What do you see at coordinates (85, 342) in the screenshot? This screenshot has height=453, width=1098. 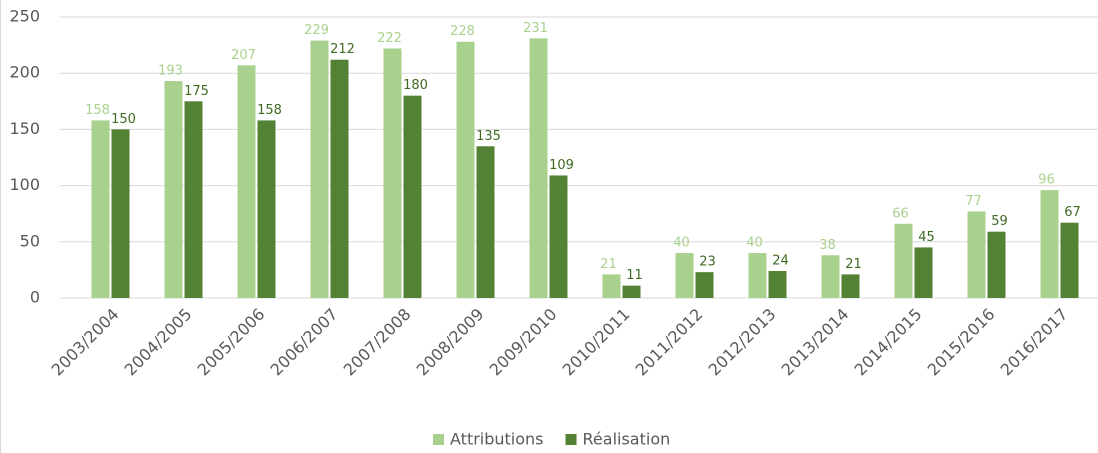 I see `x-tick-label: 2003/2004` at bounding box center [85, 342].